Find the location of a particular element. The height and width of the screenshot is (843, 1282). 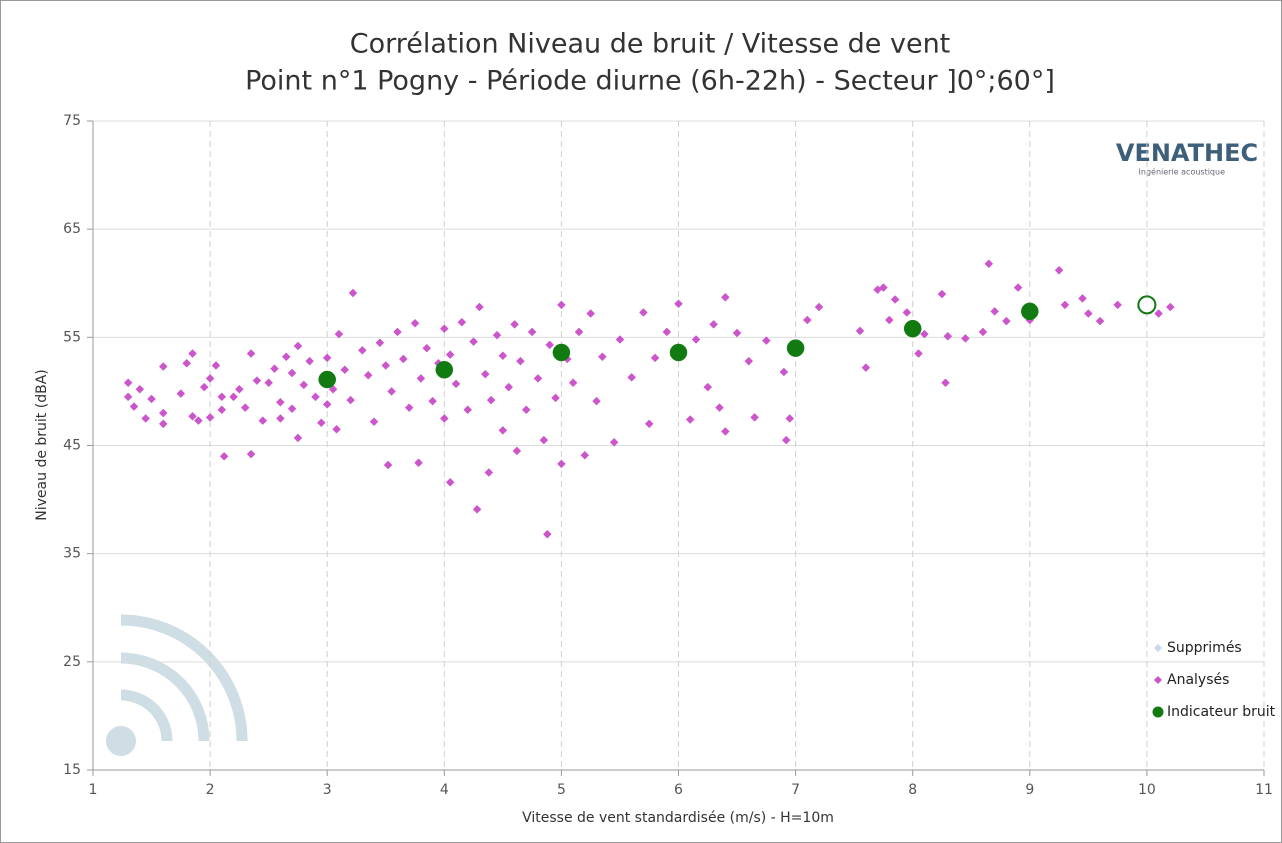

x-tick-label: 2 is located at coordinates (210, 790).